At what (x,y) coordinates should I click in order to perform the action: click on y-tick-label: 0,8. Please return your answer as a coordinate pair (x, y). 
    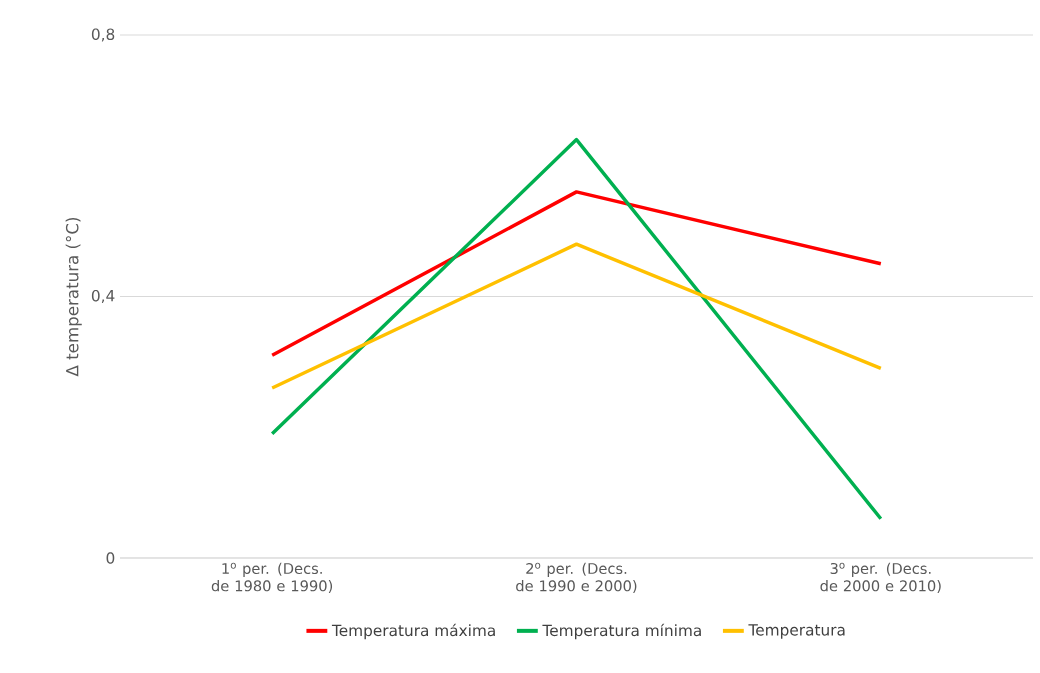
    Looking at the image, I should click on (103, 35).